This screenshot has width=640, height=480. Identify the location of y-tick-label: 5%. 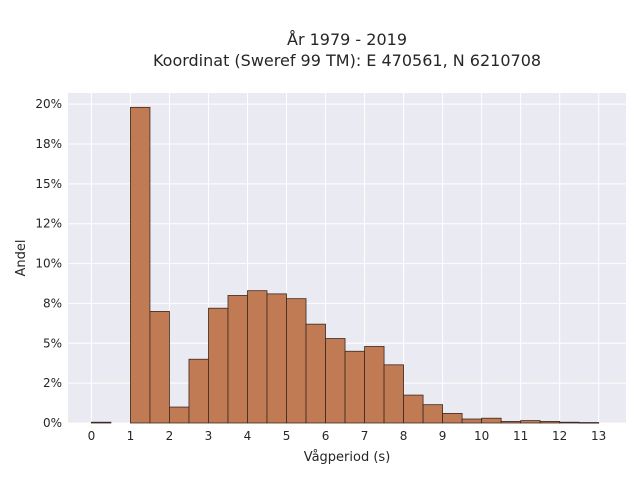
(52, 343).